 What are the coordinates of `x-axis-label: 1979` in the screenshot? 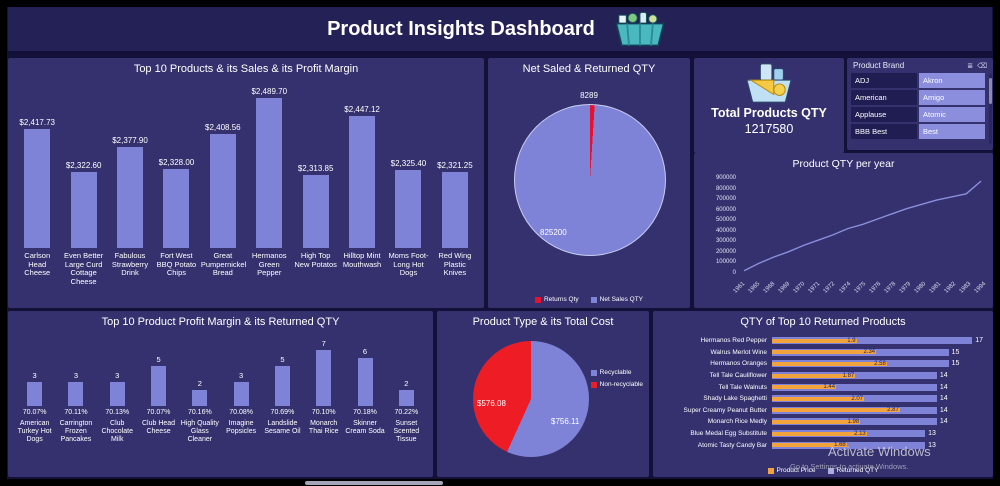 It's located at (905, 288).